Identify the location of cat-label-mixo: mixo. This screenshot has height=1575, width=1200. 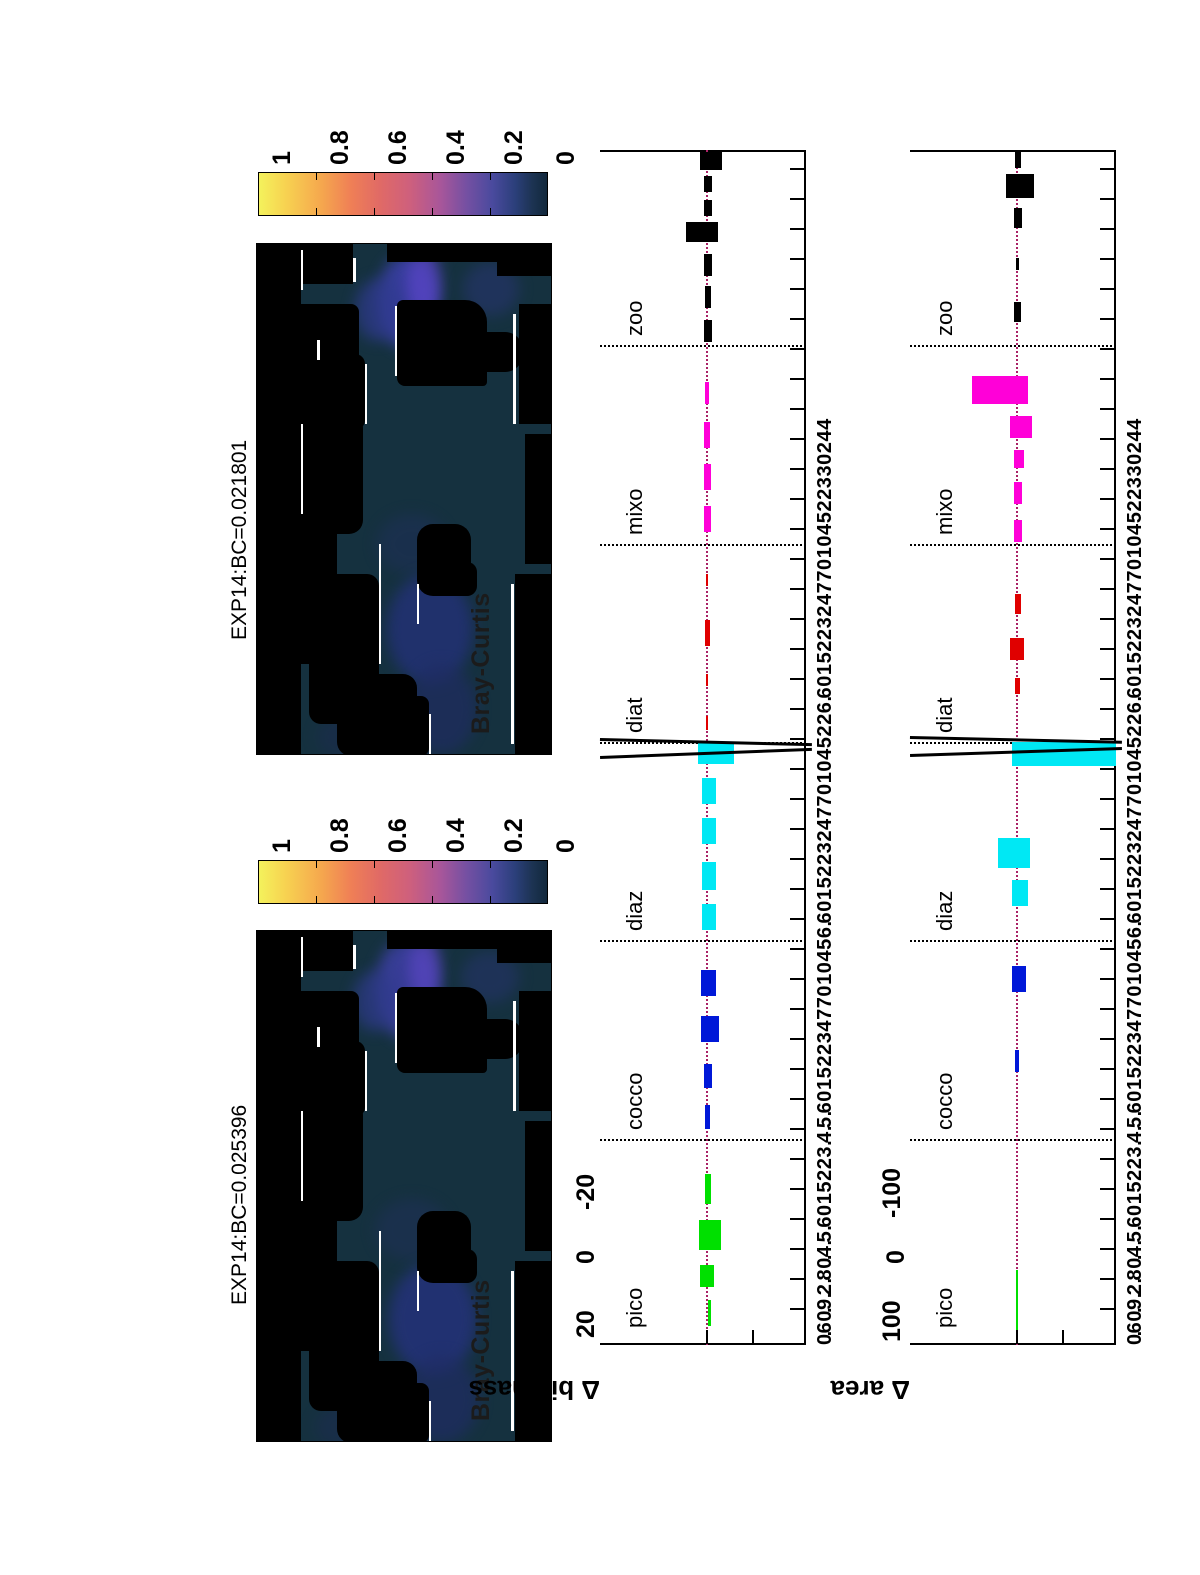
(944, 511).